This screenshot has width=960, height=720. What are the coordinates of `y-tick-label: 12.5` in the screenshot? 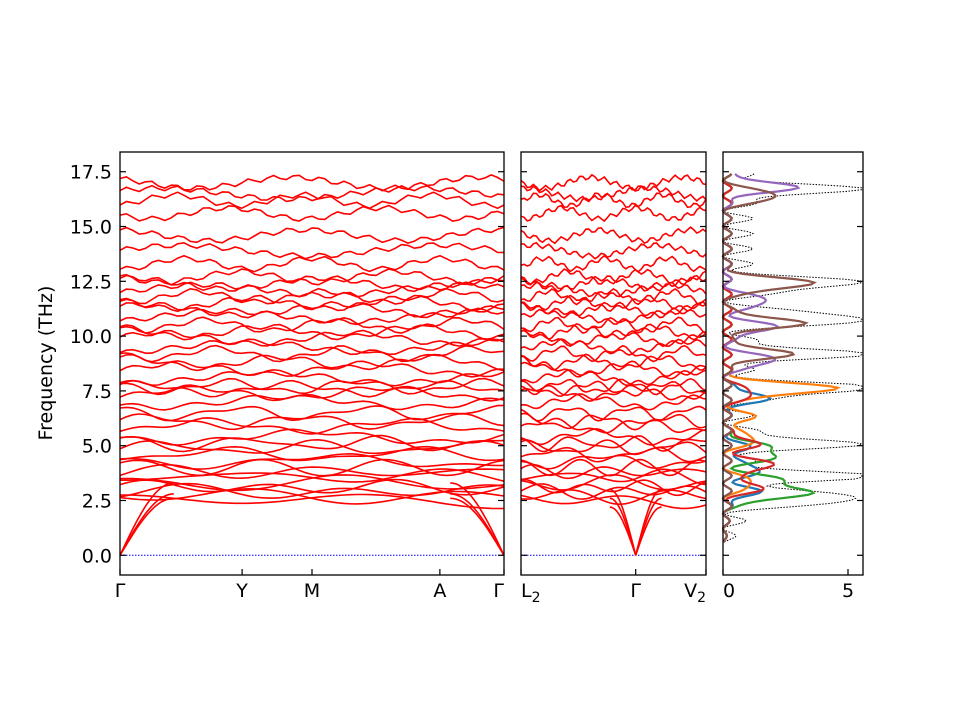 It's located at (91, 282).